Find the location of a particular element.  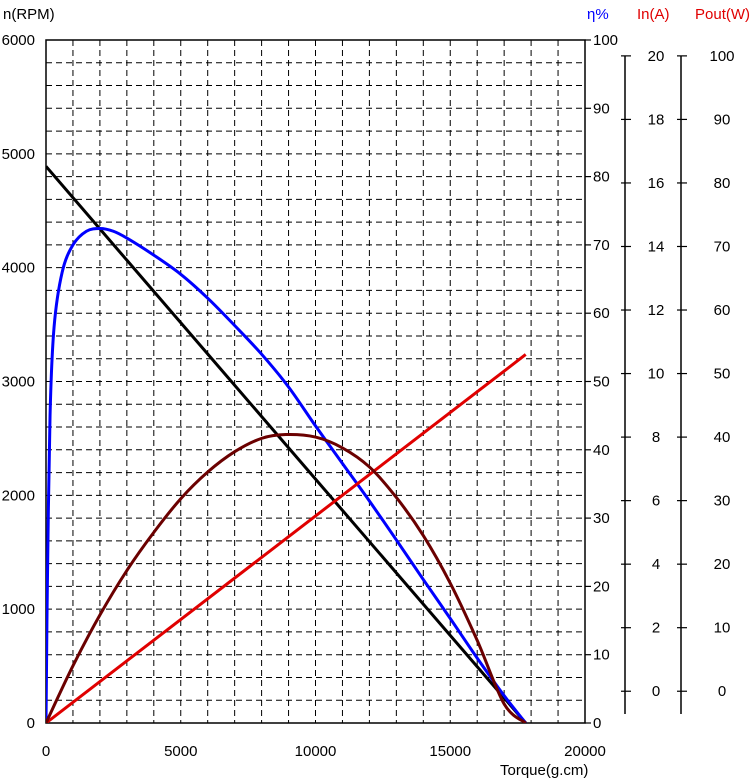

x-axis-label: Torque(g.cm) is located at coordinates (544, 770).